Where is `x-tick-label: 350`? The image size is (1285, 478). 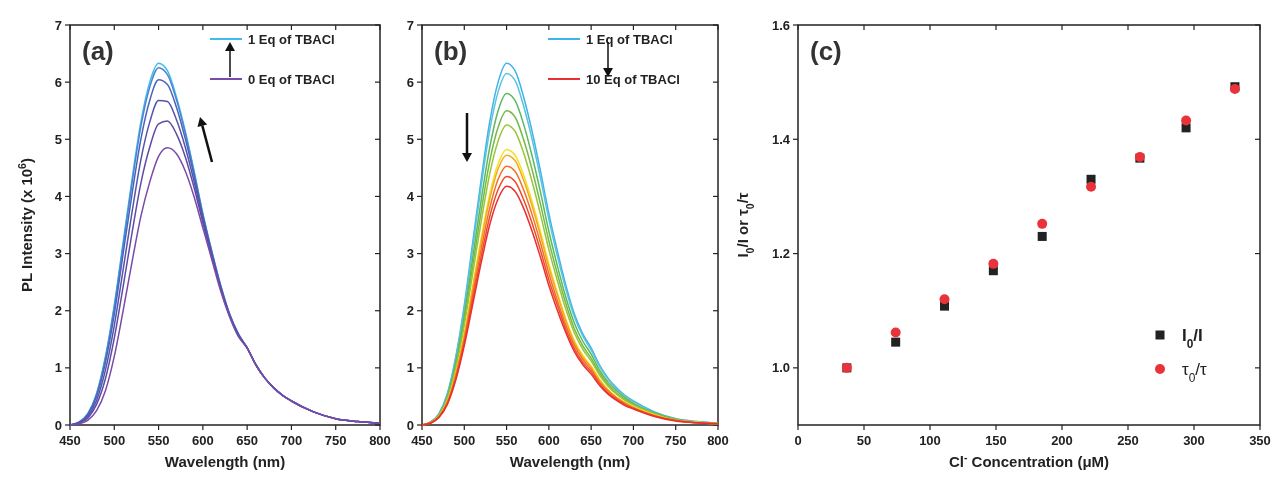
x-tick-label: 350 is located at coordinates (1260, 440).